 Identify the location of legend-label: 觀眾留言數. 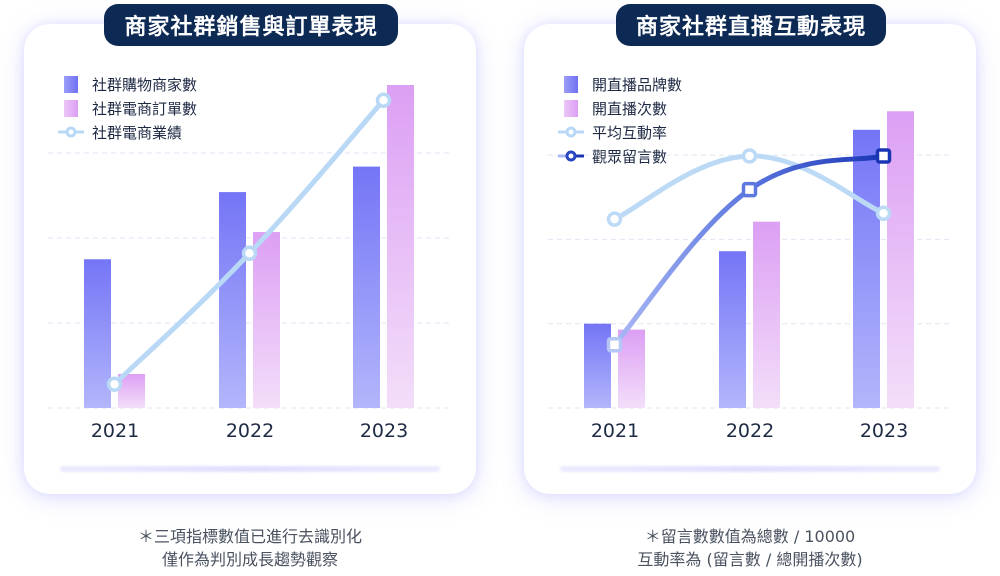
(630, 156).